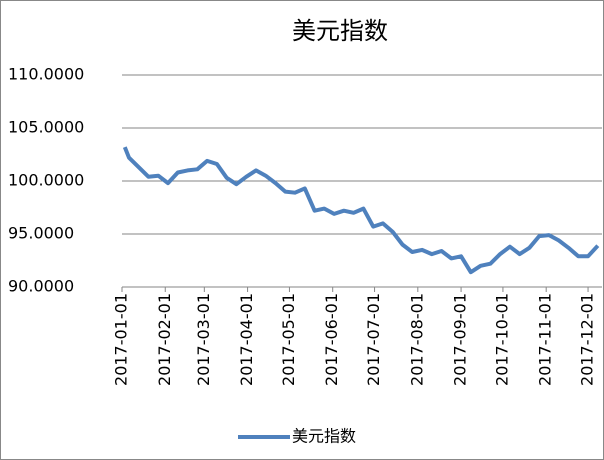 This screenshot has width=604, height=460. Describe the element at coordinates (545, 339) in the screenshot. I see `x-tick-label: 2017-11-01` at that location.